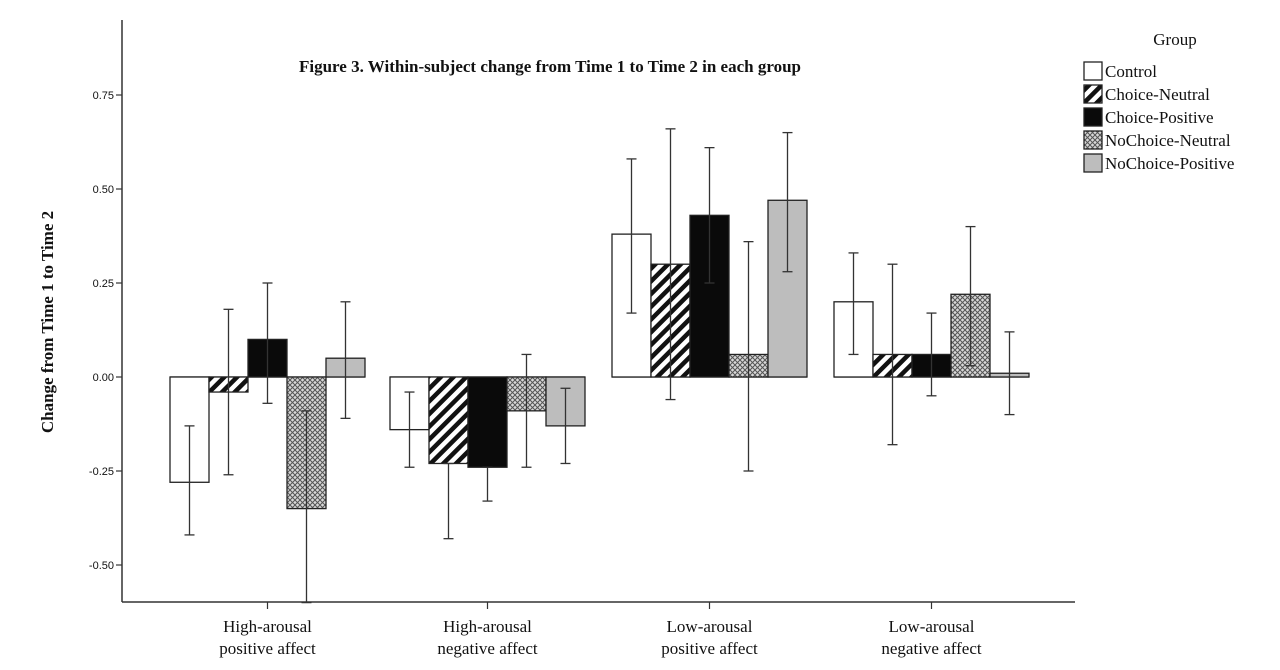 Image resolution: width=1280 pixels, height=670 pixels. Describe the element at coordinates (103, 96) in the screenshot. I see `y-tick-label: 0.75` at that location.